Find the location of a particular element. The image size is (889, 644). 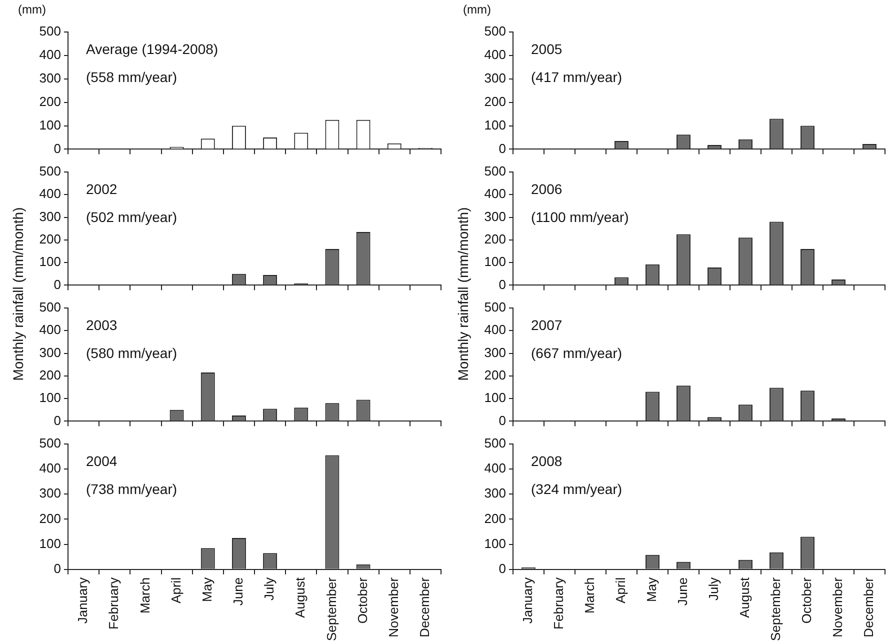

text: Average (1994-2008) is located at coordinates (152, 48).